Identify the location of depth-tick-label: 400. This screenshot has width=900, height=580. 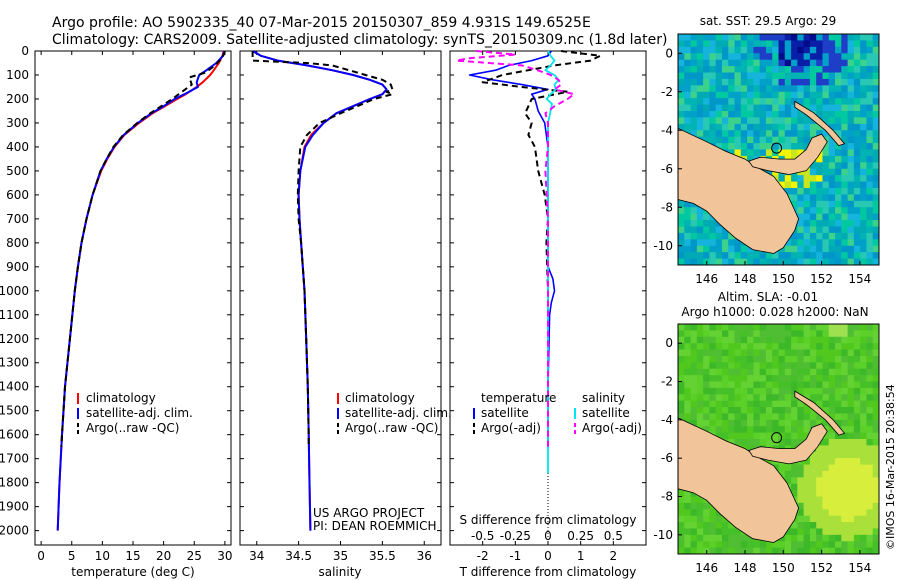
(17, 147).